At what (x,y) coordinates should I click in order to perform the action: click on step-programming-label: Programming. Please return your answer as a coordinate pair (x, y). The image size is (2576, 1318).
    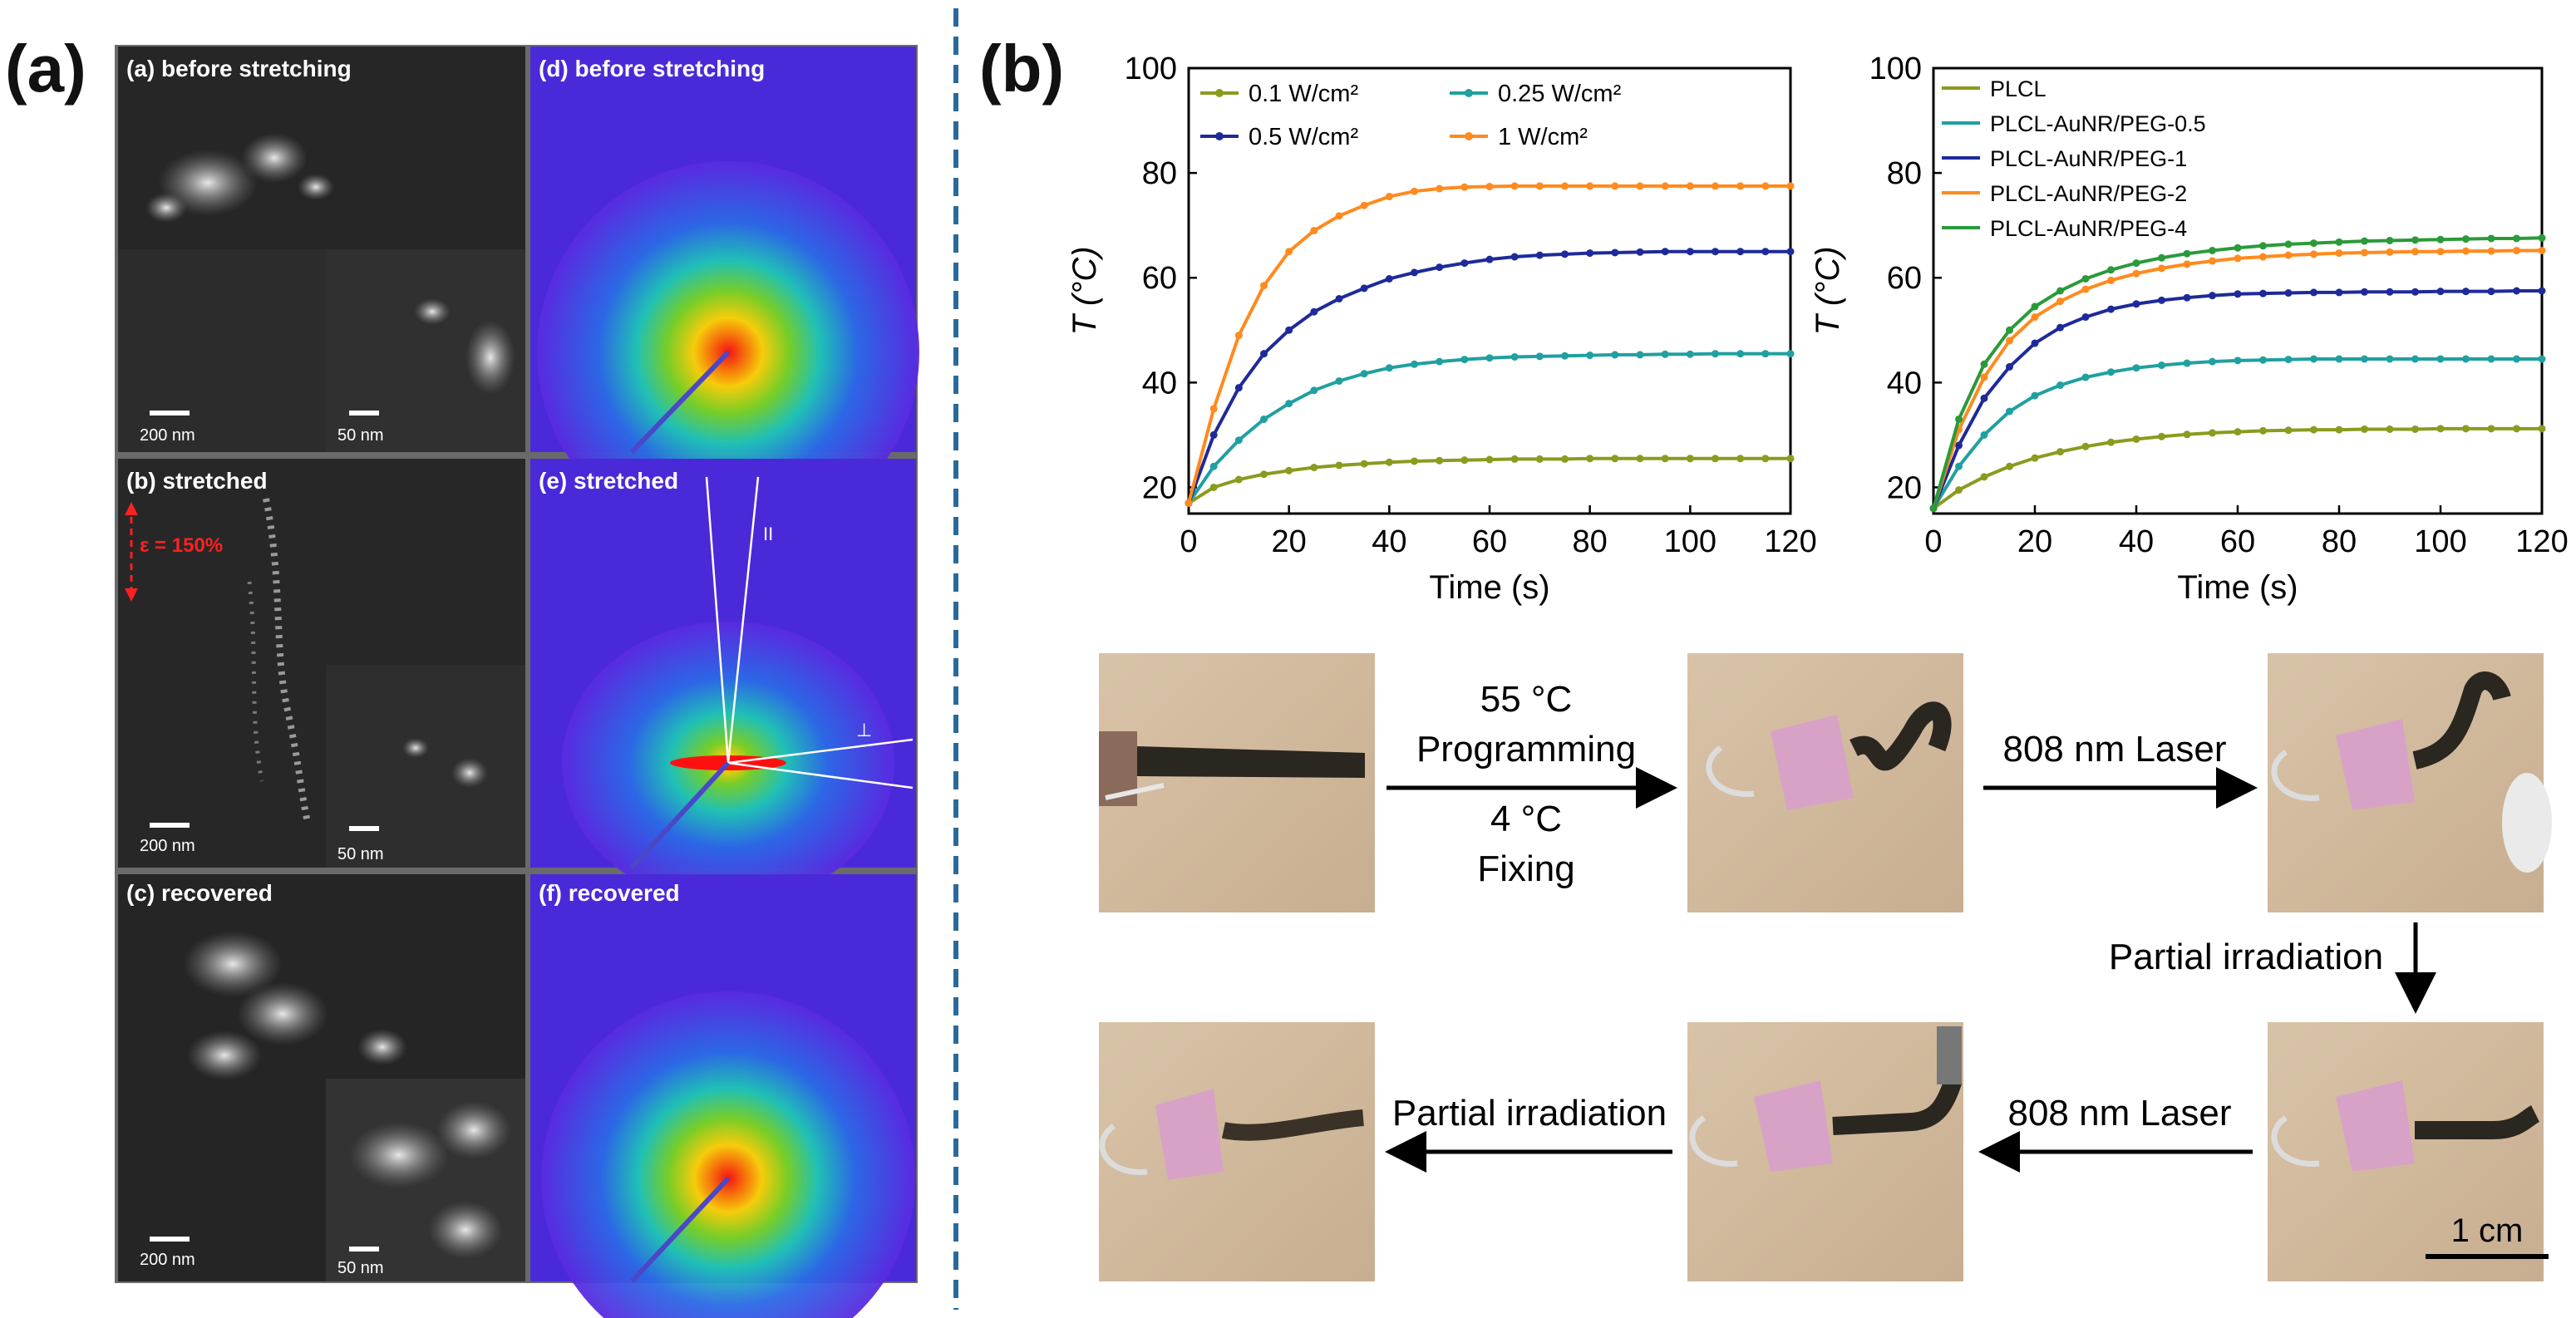
    Looking at the image, I should click on (1526, 749).